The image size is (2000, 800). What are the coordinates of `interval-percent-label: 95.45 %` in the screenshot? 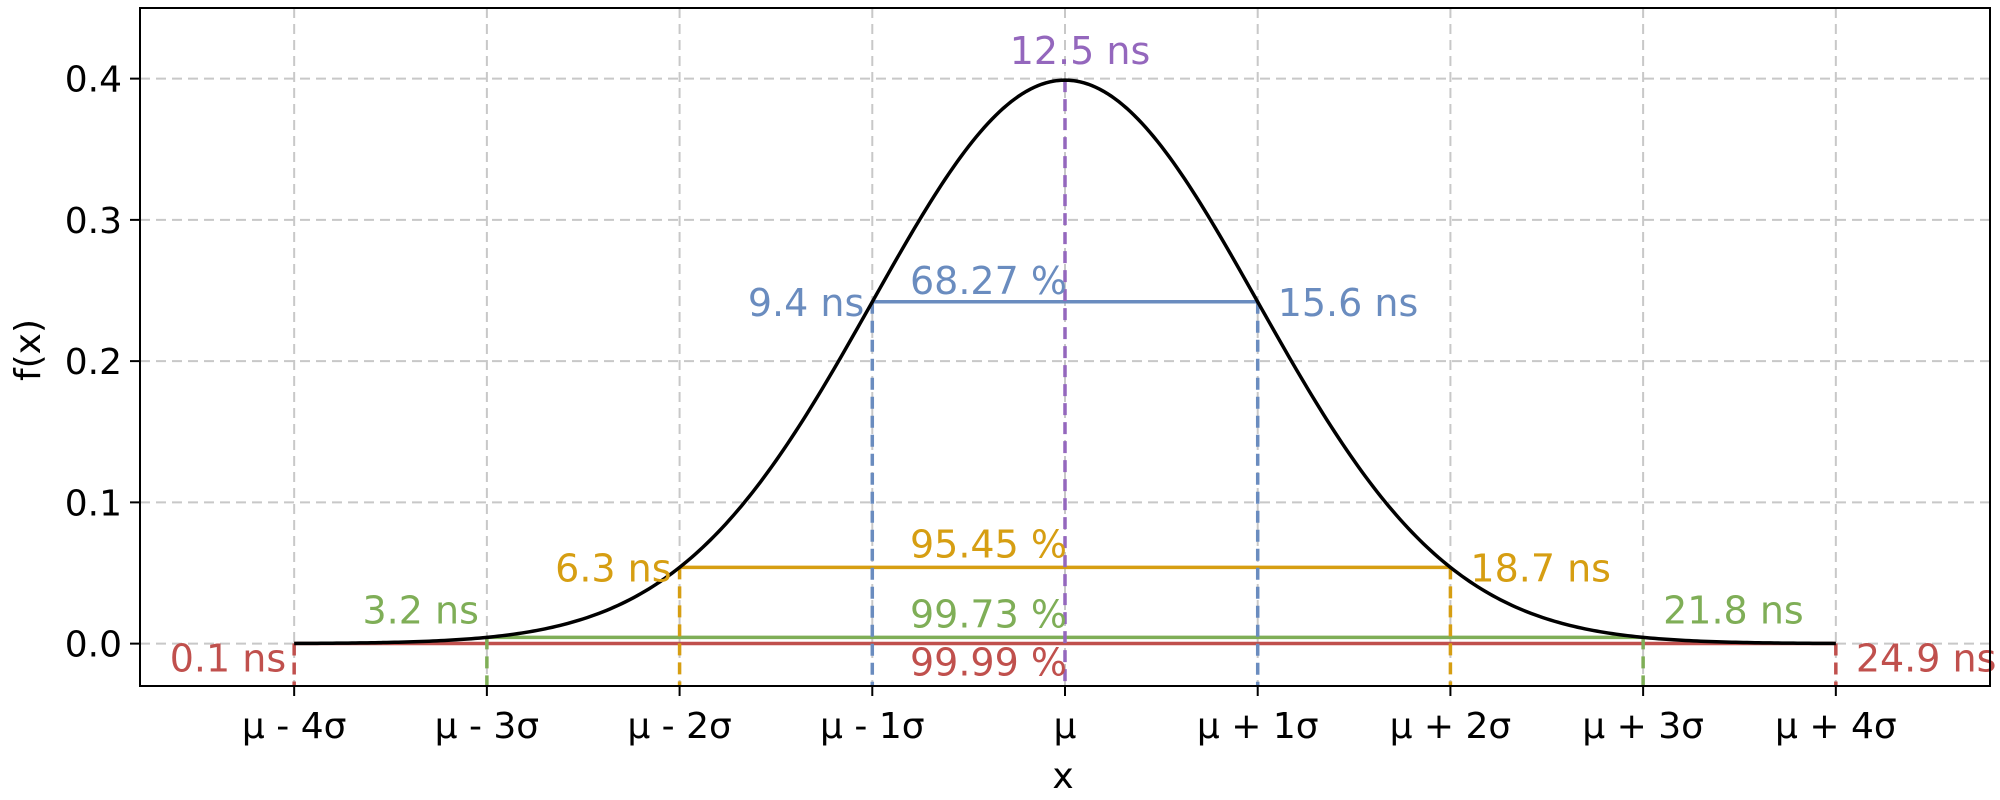 It's located at (988, 544).